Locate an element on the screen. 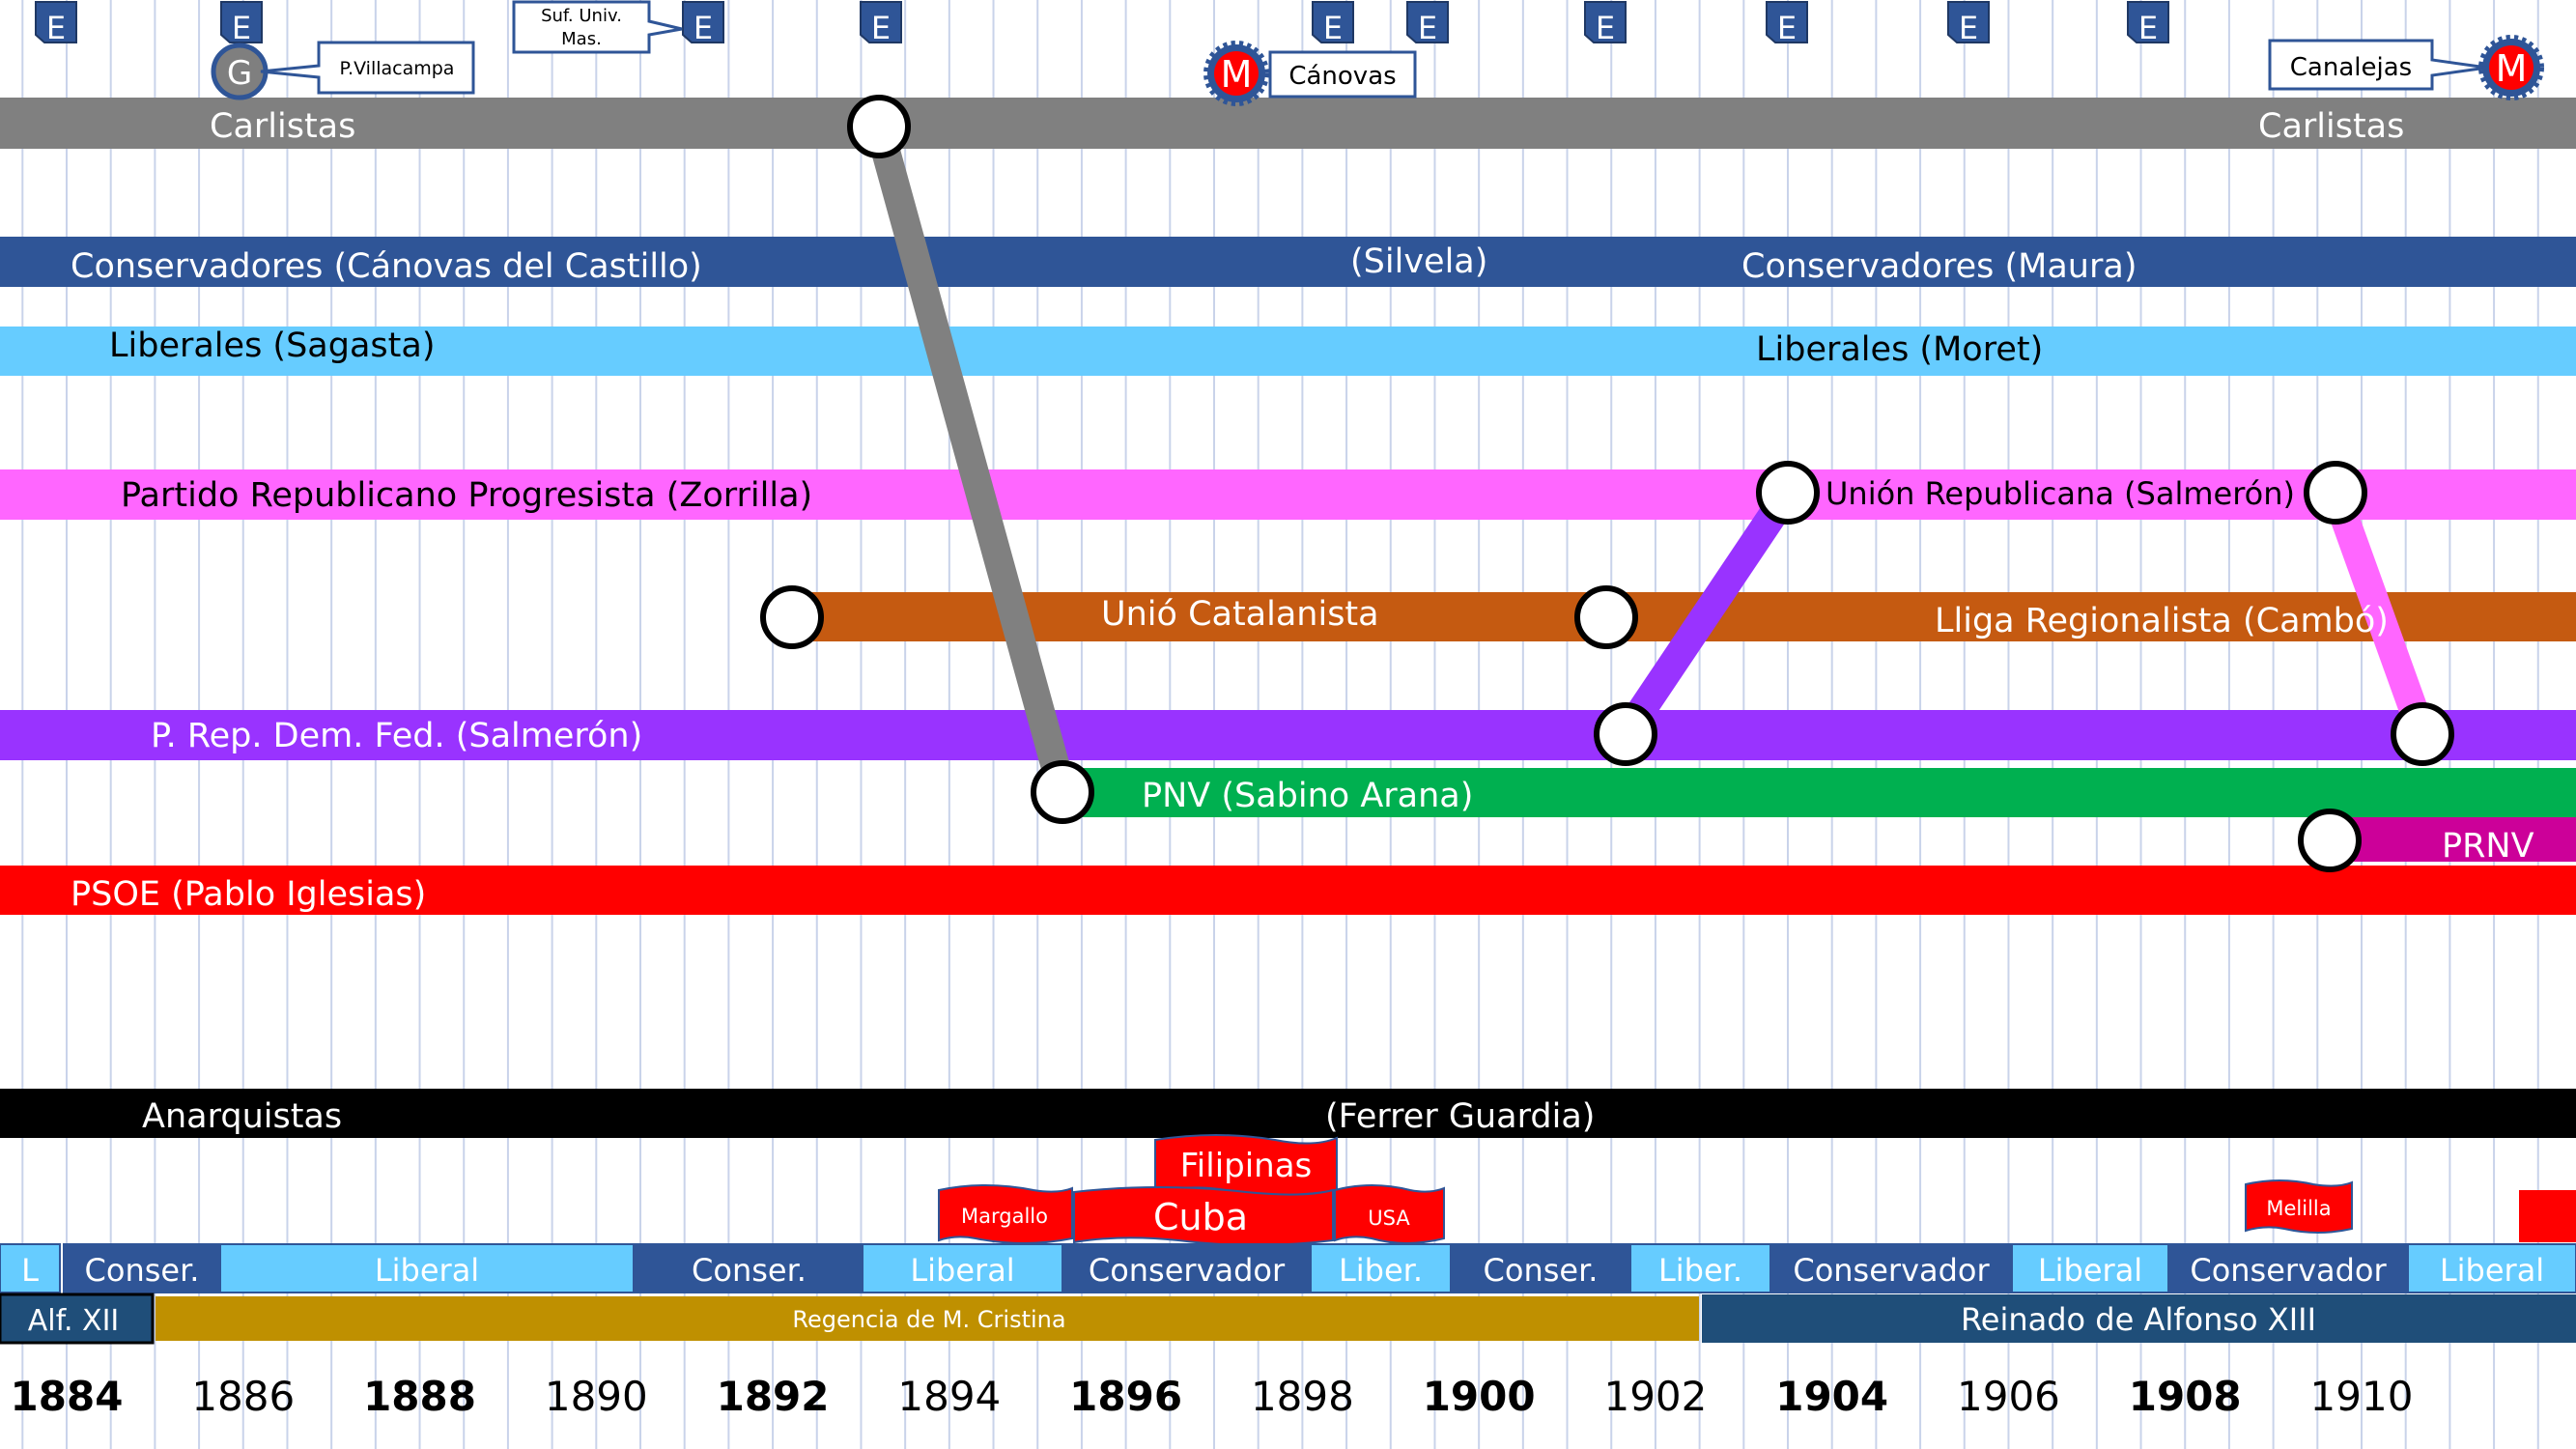  conflicts: Filipinas Margallo Cuba USA Melilla is located at coordinates (1757, 1190).